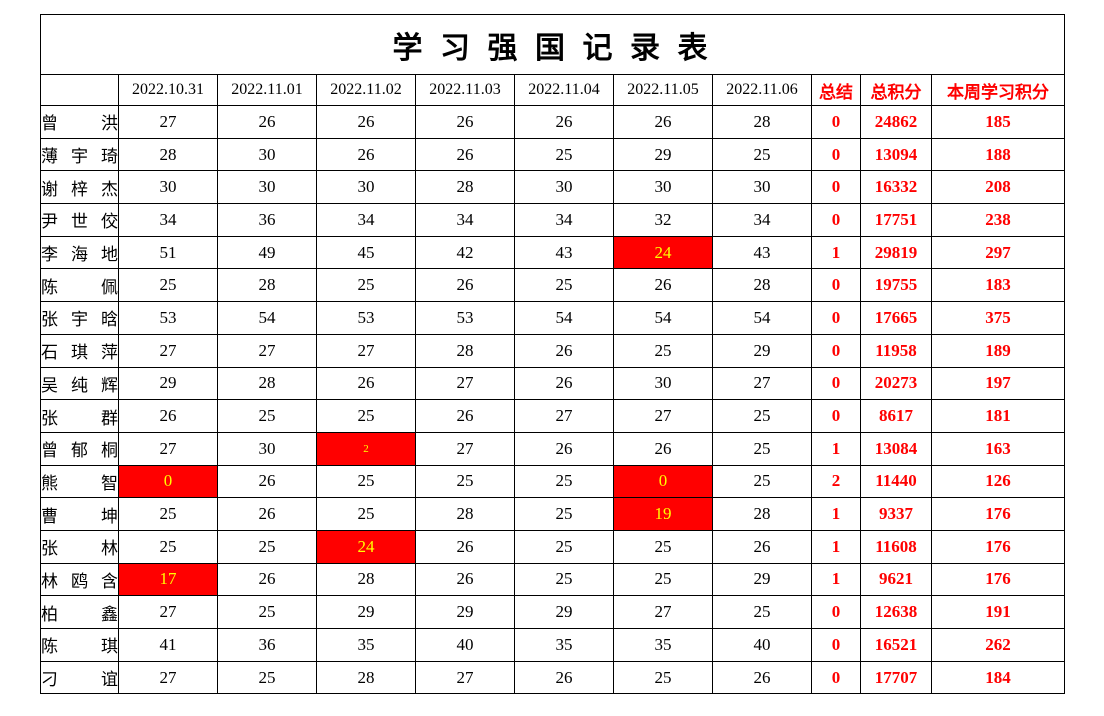 The image size is (1104, 716). I want to click on student-name: 张宇晗, so click(79, 318).